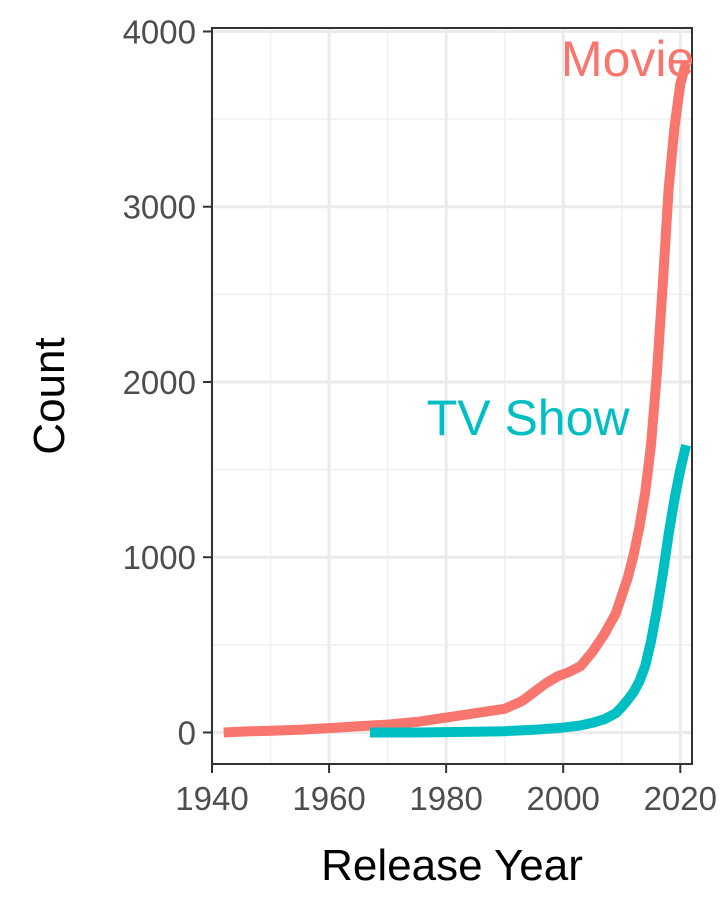 Image resolution: width=720 pixels, height=921 pixels. I want to click on x-tick-label: 1980, so click(445, 798).